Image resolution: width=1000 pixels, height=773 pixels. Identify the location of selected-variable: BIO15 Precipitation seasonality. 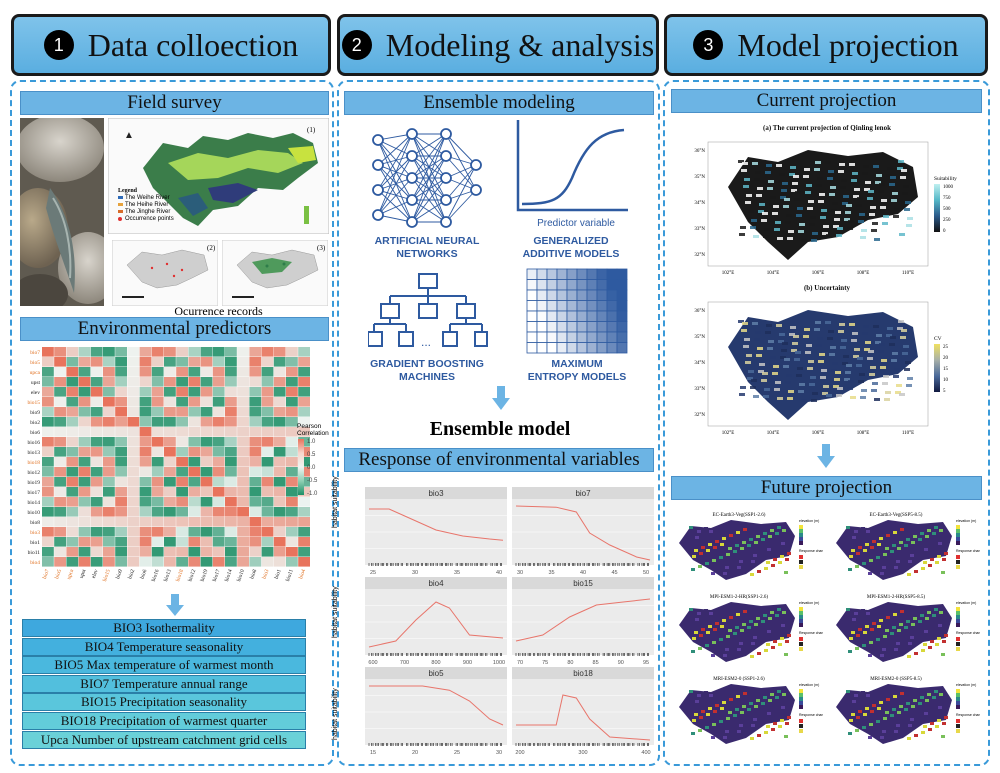
(164, 702).